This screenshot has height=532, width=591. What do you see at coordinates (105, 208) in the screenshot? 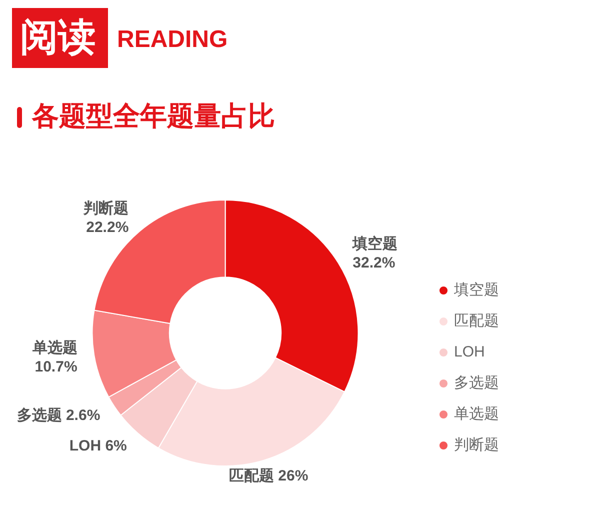
I see `slice-label: 判断题` at bounding box center [105, 208].